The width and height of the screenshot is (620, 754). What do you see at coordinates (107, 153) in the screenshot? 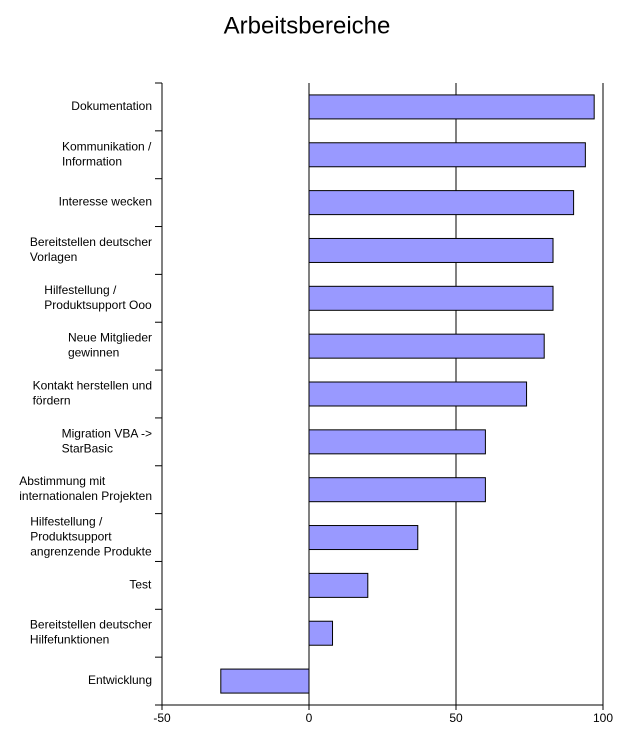
I see `y-tick-label: Kommunikation / Information` at bounding box center [107, 153].